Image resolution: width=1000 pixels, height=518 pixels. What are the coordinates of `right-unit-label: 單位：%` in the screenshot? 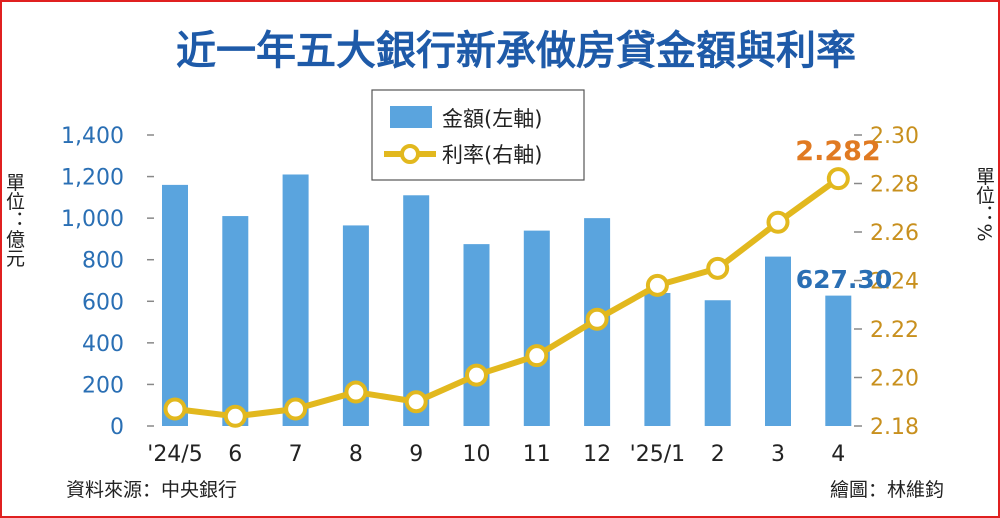 It's located at (984, 203).